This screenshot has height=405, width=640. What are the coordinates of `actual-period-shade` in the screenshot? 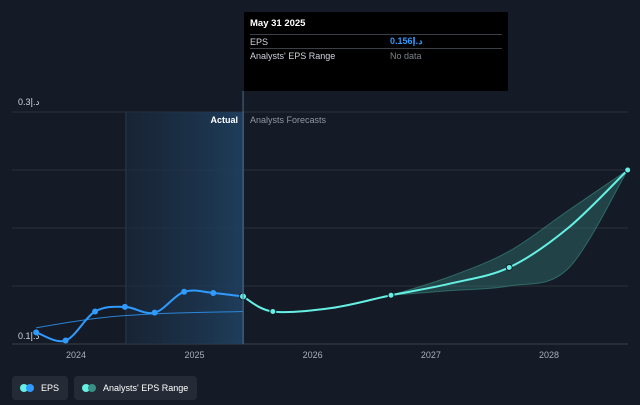 It's located at (185, 228).